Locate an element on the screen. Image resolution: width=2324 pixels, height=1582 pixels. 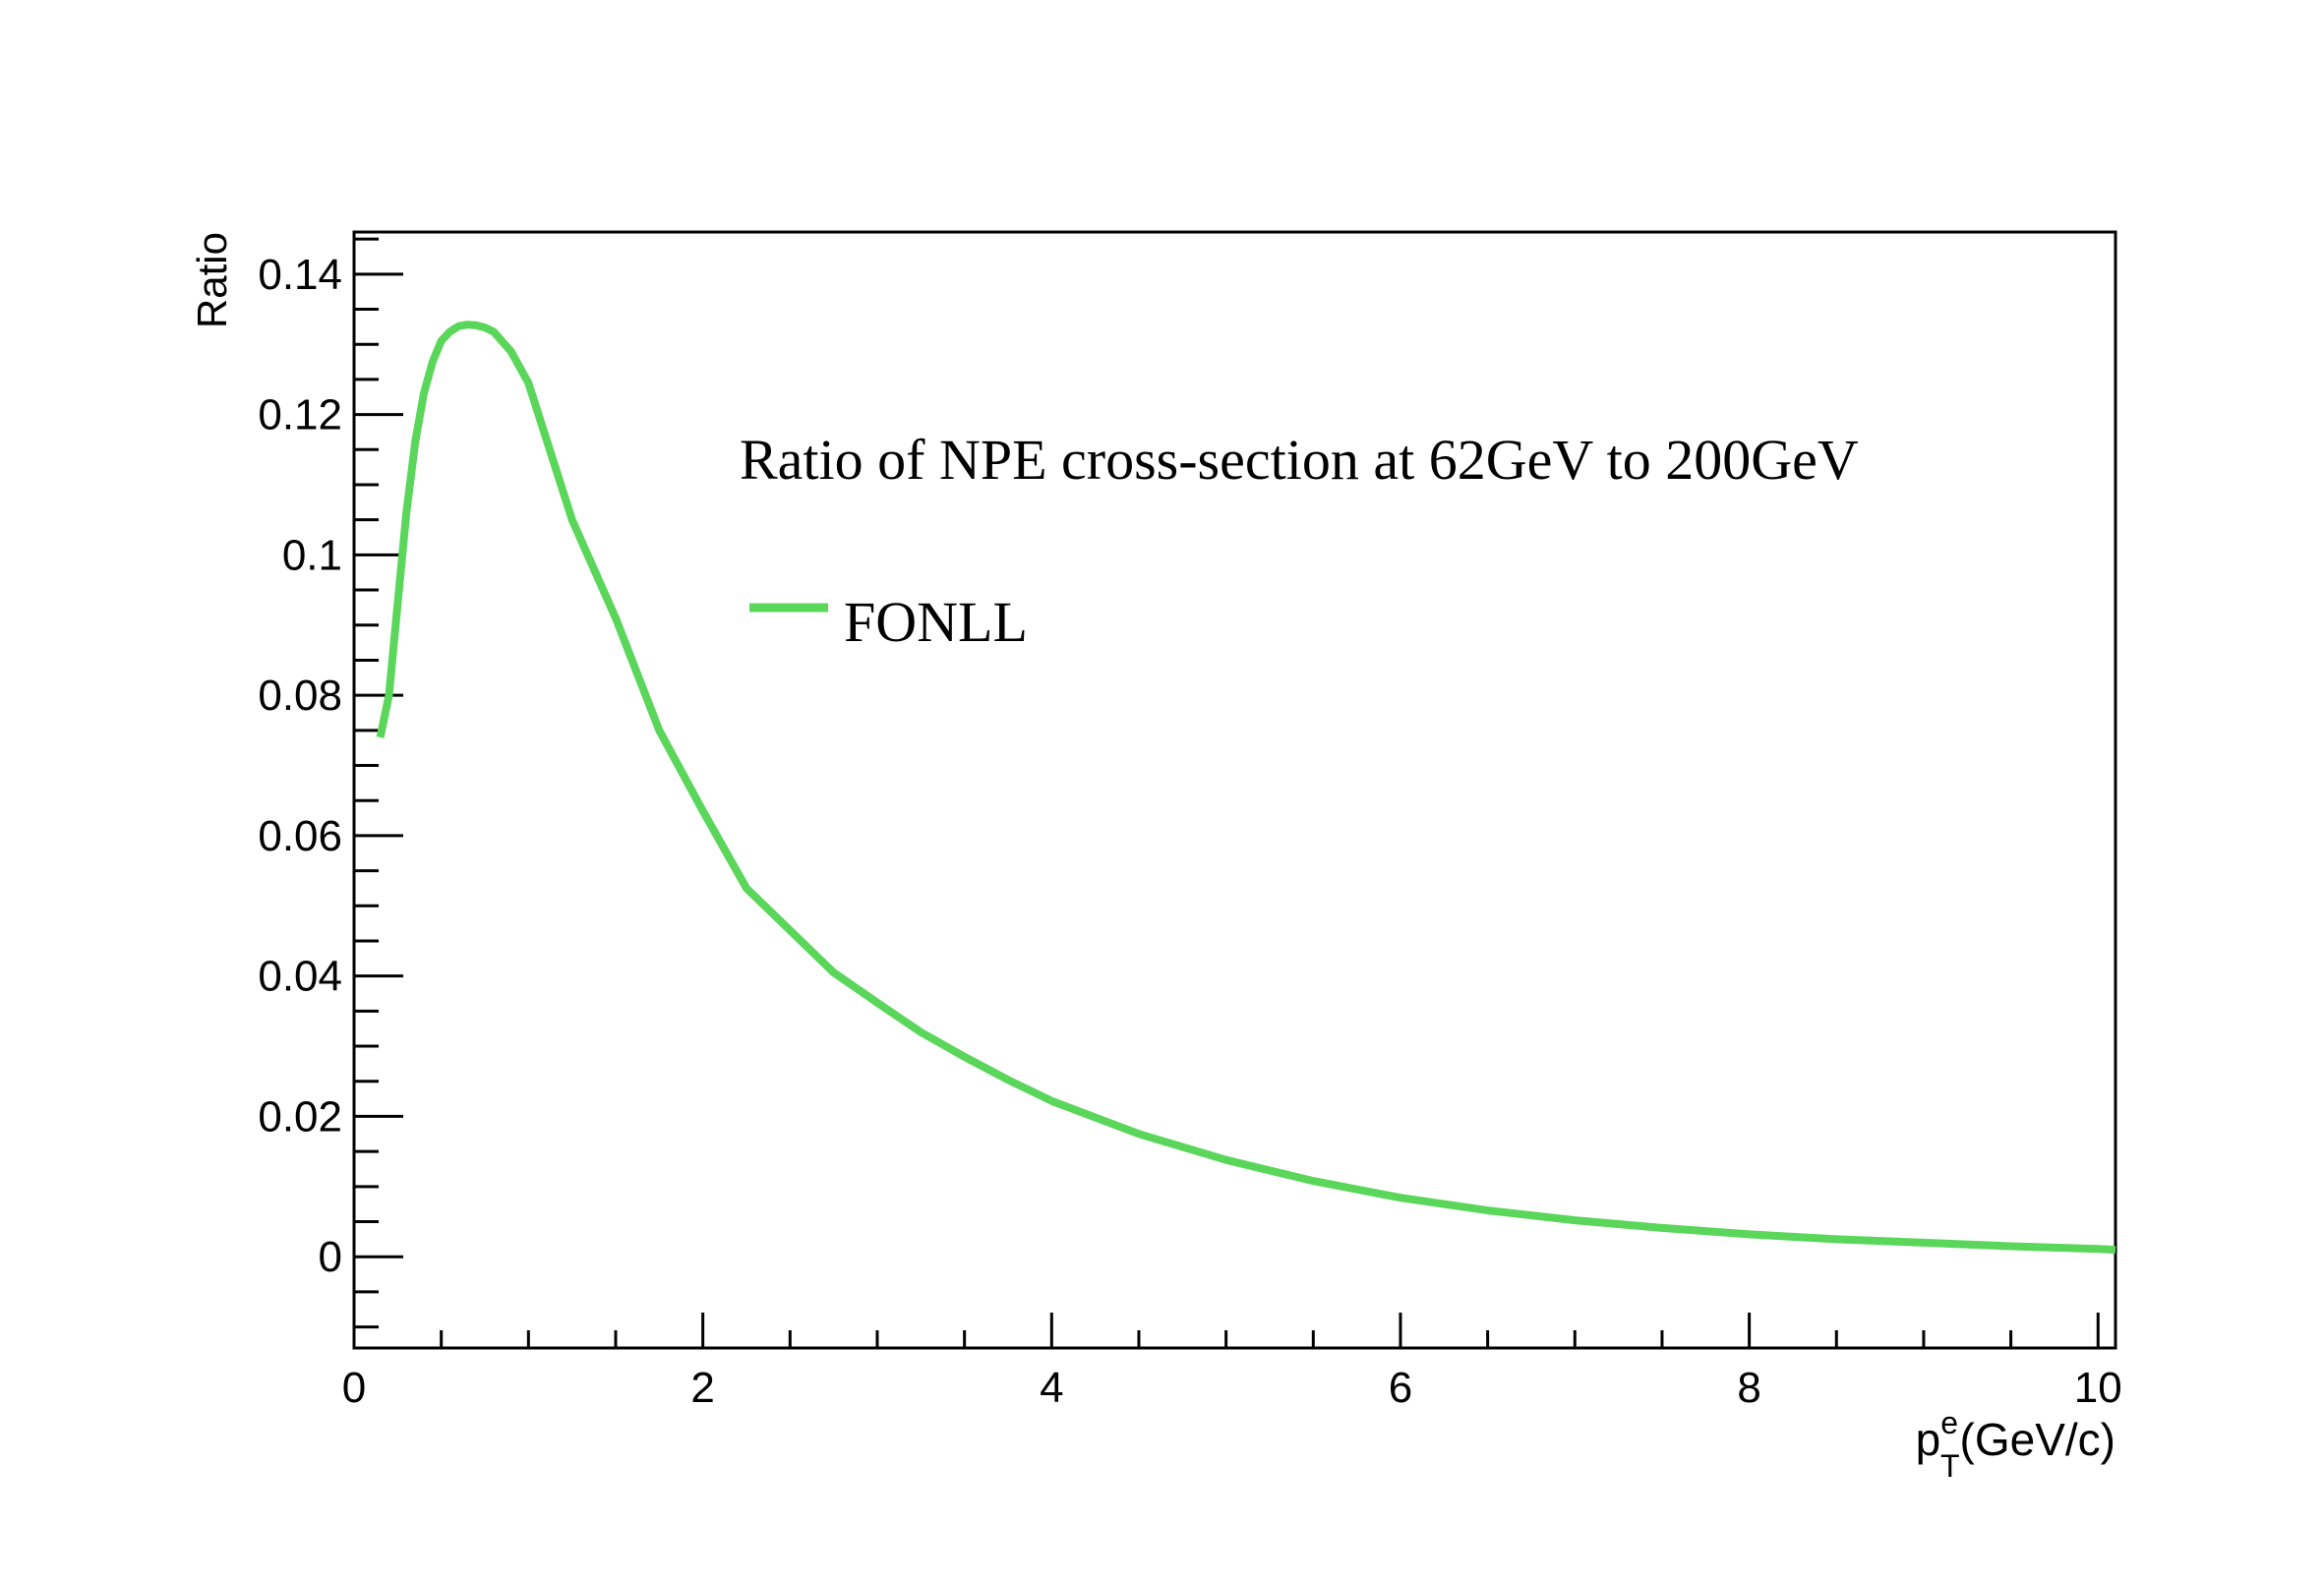
y-axis-label: Ratio is located at coordinates (212, 280).